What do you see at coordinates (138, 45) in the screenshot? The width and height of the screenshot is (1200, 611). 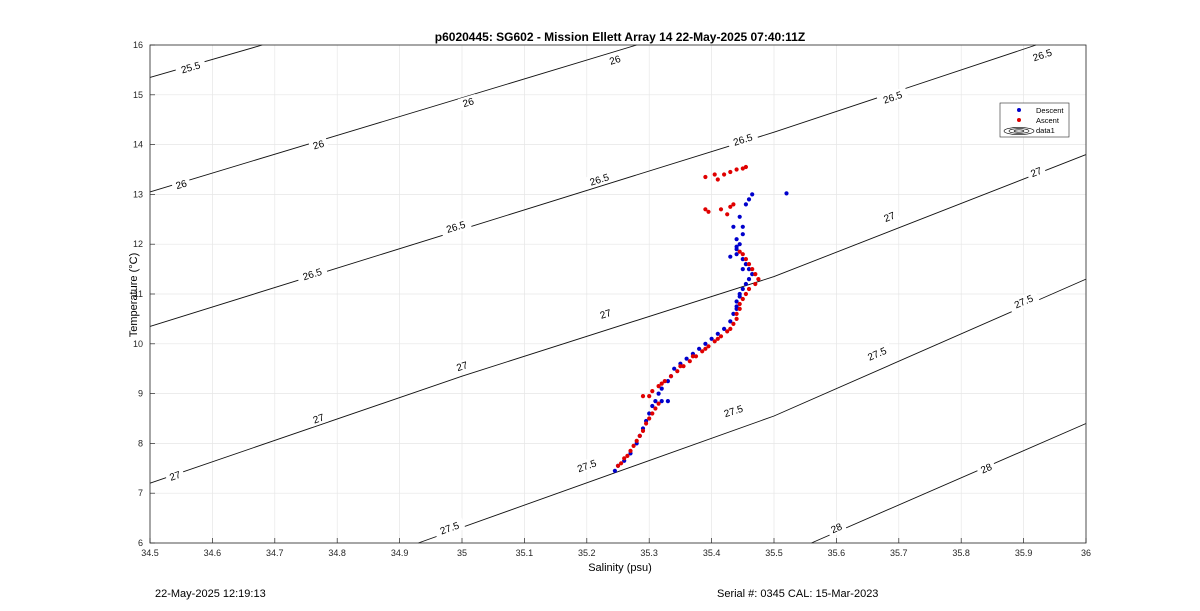 I see `y-tick-label: 16` at bounding box center [138, 45].